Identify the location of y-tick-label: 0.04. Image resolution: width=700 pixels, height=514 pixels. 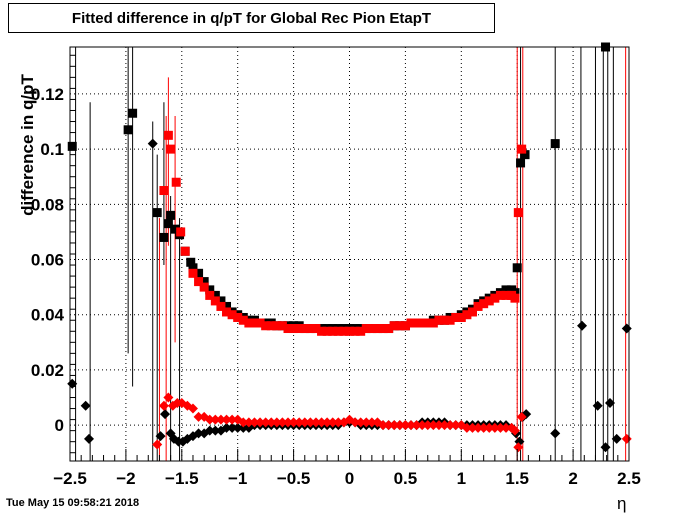
(48, 315).